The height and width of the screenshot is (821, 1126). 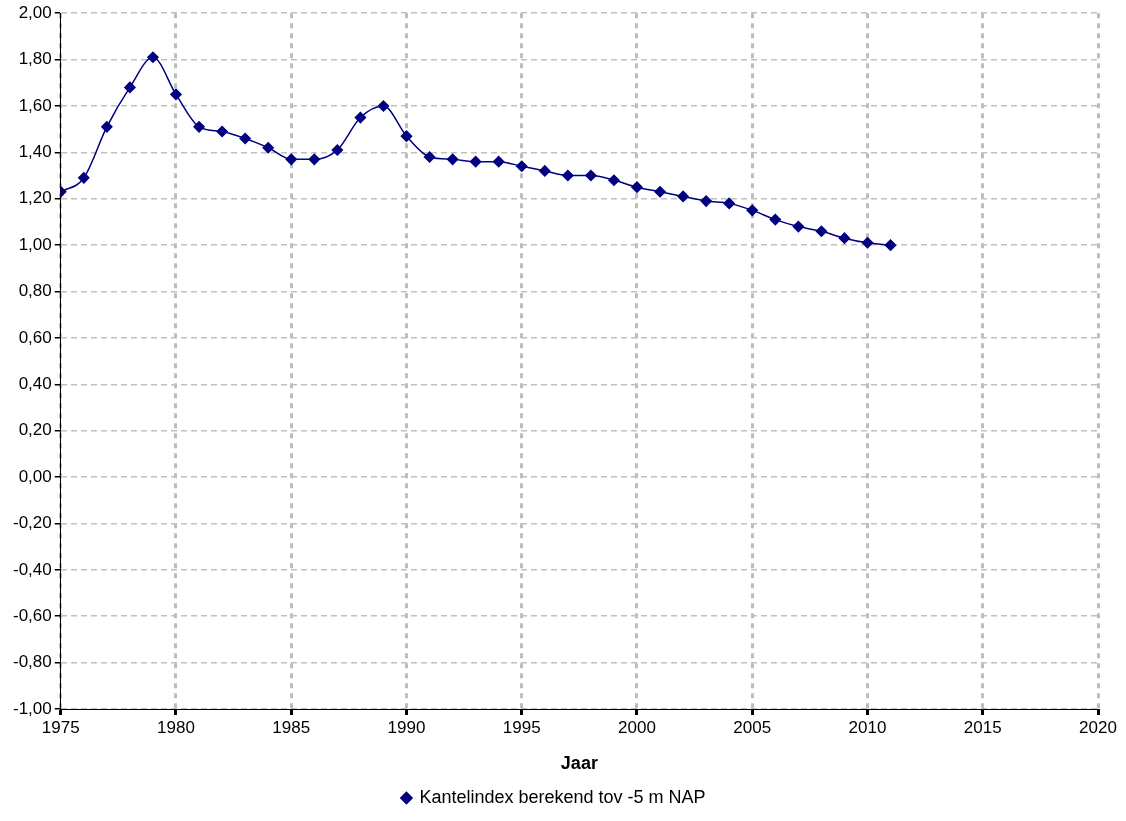 What do you see at coordinates (35, 291) in the screenshot?
I see `y-tick-label: 0,80` at bounding box center [35, 291].